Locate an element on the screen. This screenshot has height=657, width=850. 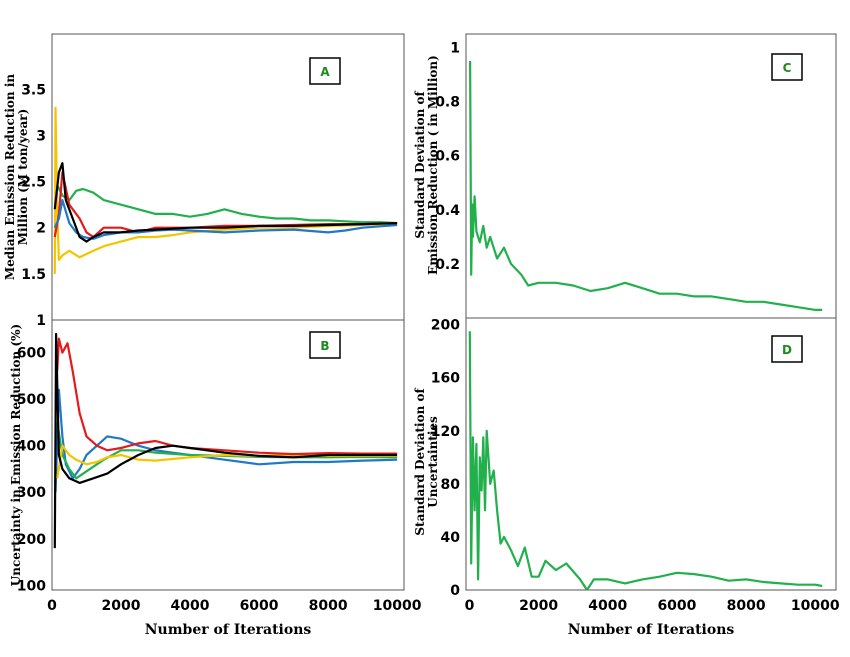
x-tick-label-d: 2000 is located at coordinates (538, 606).